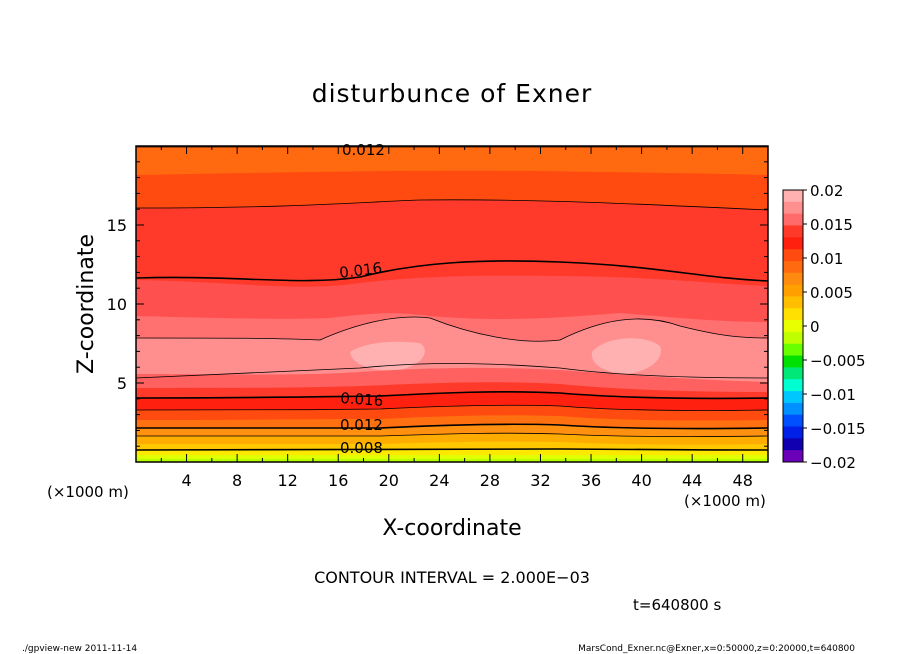 Image resolution: width=904 pixels, height=654 pixels. What do you see at coordinates (826, 259) in the screenshot?
I see `colorbar-tick-label: 0.01` at bounding box center [826, 259].